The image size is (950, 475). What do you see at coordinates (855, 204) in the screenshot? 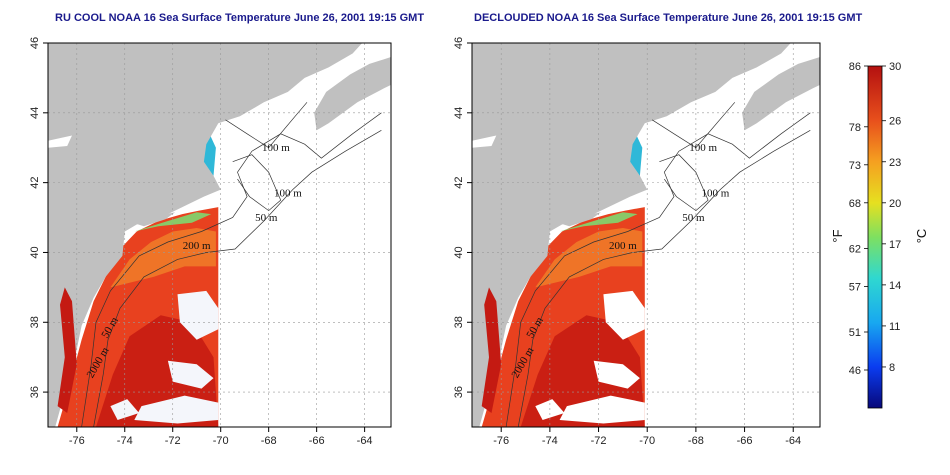
I see `f-tick-label: 68` at bounding box center [855, 204].